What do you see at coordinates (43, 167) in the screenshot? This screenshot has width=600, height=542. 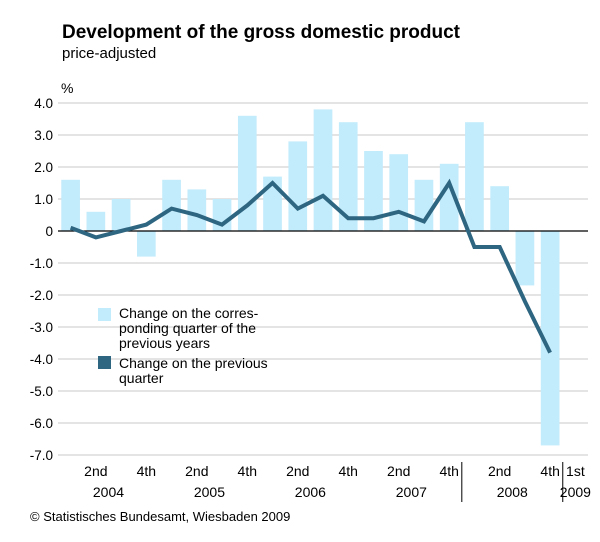 I see `y-tick-label: 2.0` at bounding box center [43, 167].